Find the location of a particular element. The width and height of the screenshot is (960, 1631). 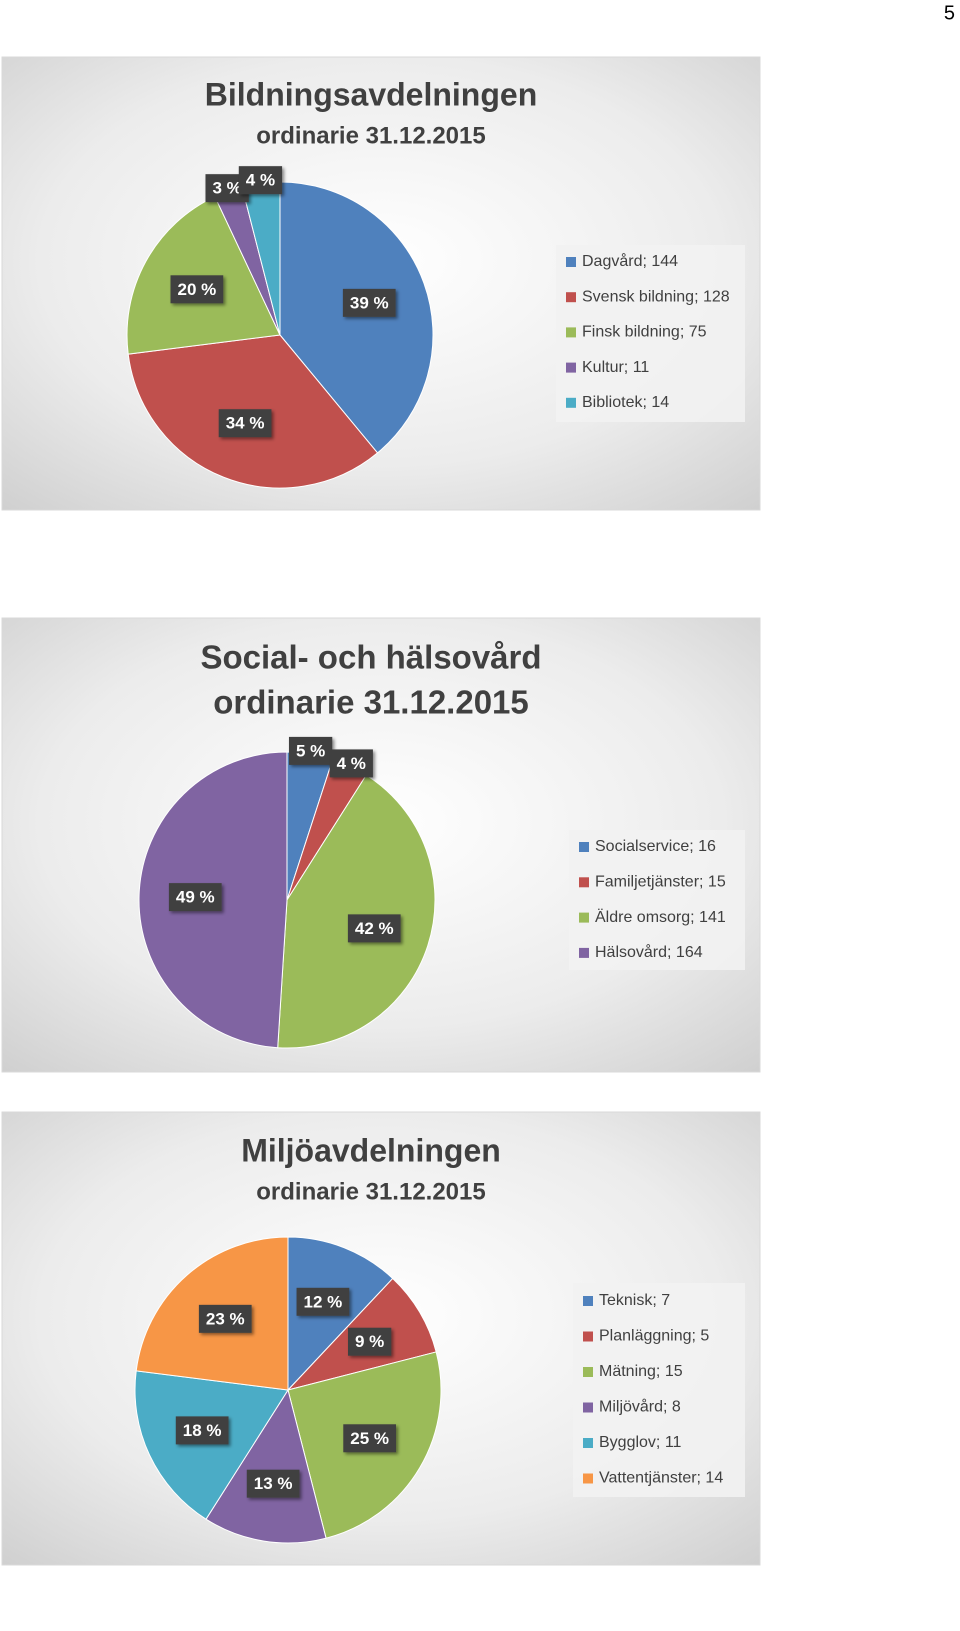

data-label: 12 % is located at coordinates (323, 1301).